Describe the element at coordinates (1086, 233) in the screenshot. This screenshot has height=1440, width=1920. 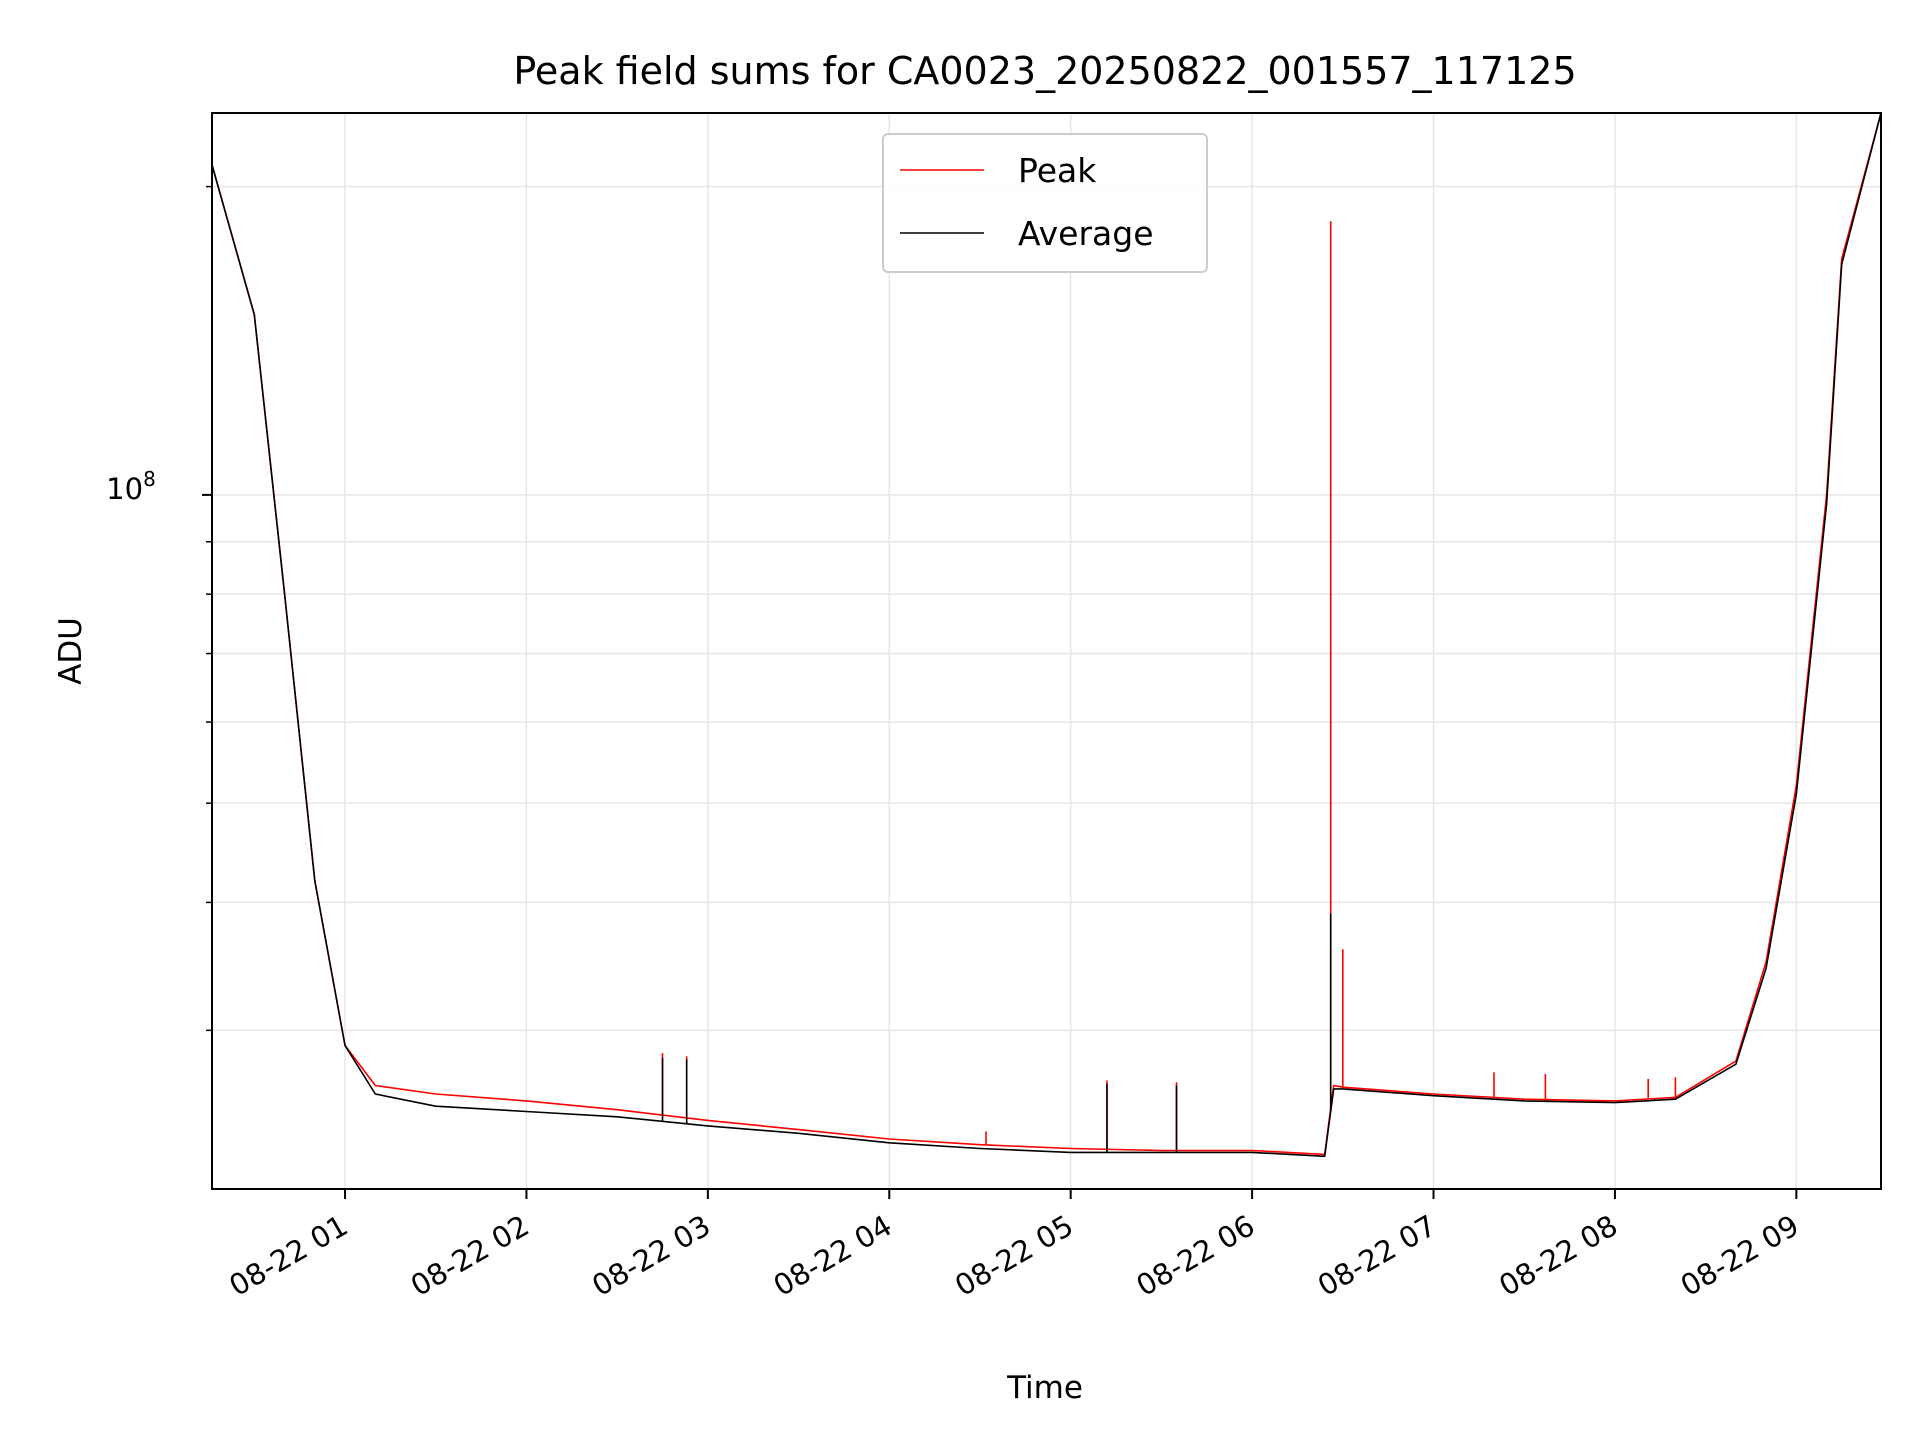
I see `legend-average-label: Average` at that location.